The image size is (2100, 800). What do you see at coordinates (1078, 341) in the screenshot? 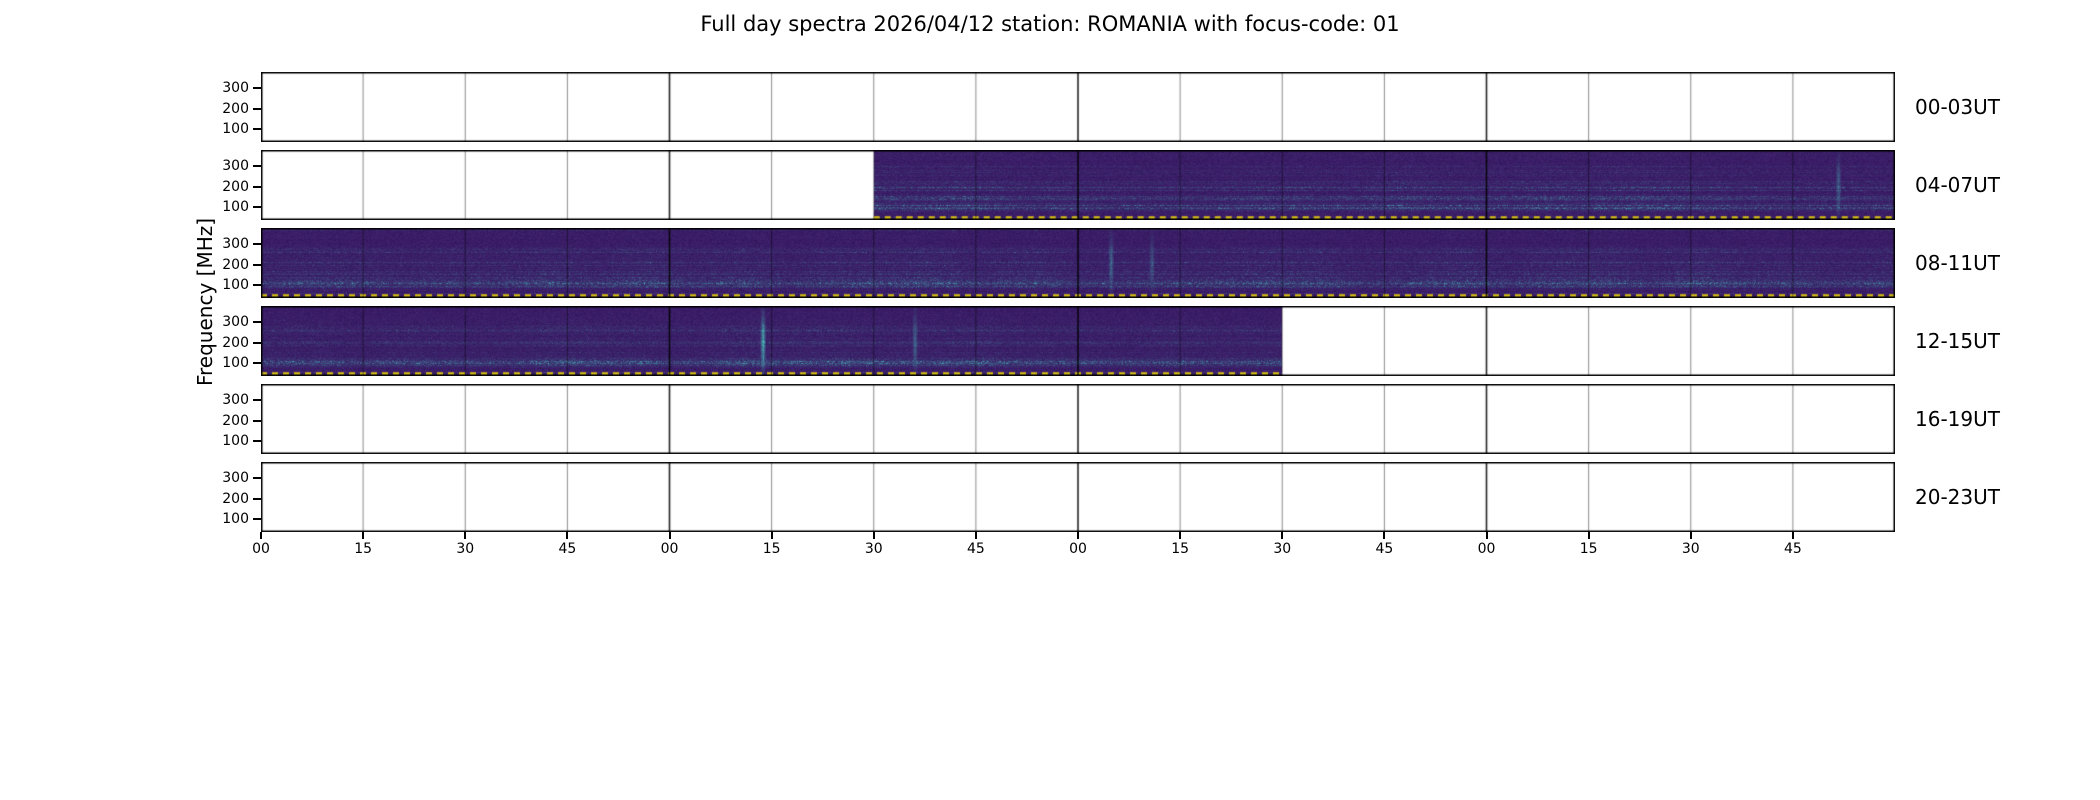
I see `spectrogram-panel-12-15ut` at bounding box center [1078, 341].